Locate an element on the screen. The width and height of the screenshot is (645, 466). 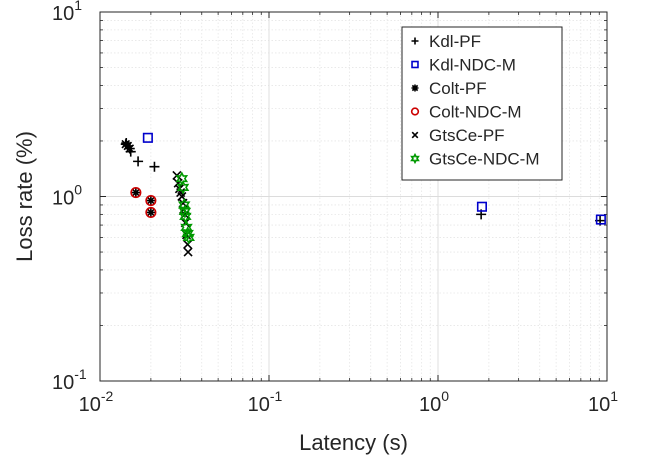
legend-label: Colt-PF is located at coordinates (458, 88).